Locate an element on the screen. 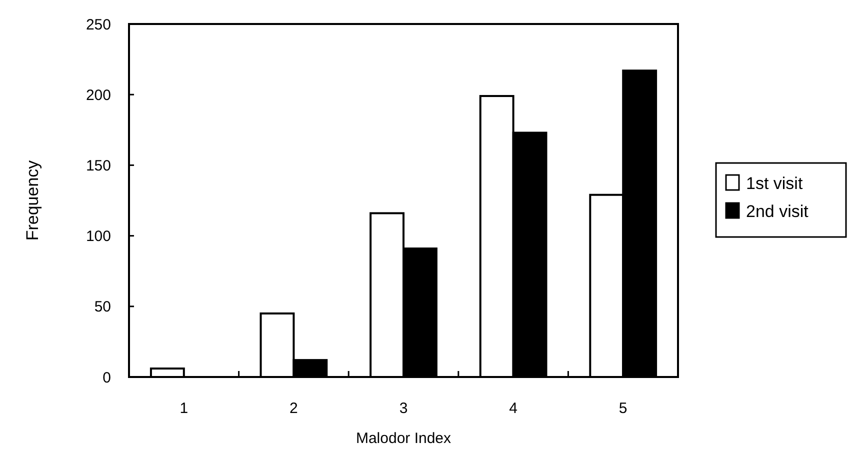 The height and width of the screenshot is (457, 864). y-tick-label: 150 is located at coordinates (98, 165).